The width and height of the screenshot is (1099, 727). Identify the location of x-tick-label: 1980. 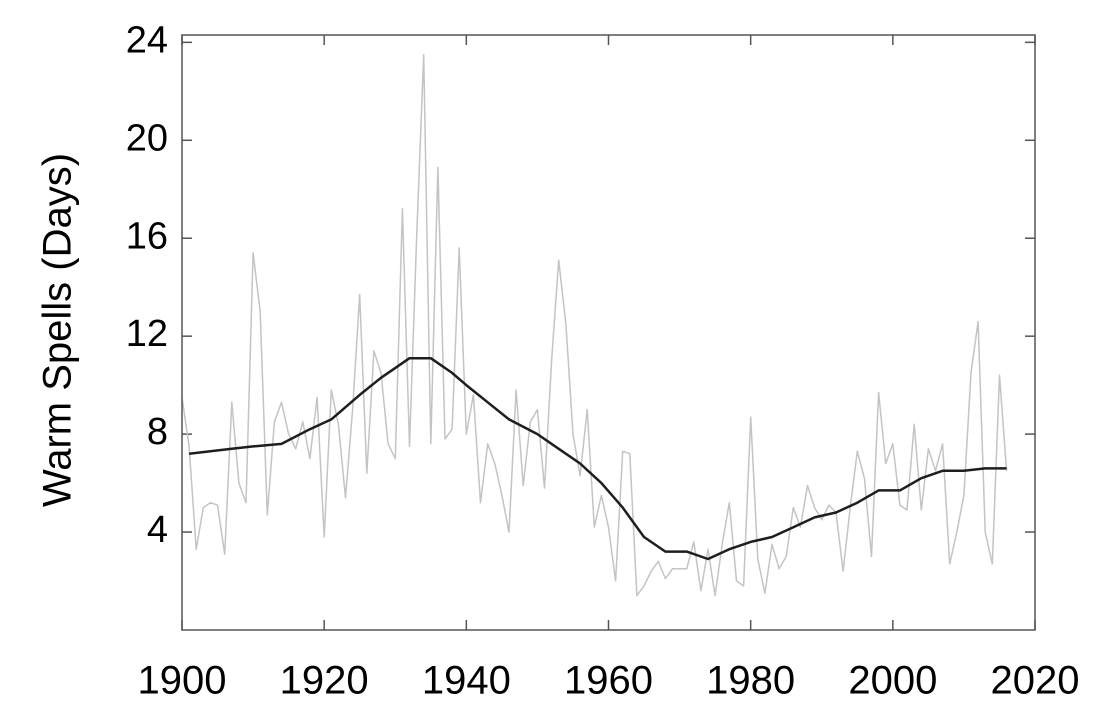
(750, 681).